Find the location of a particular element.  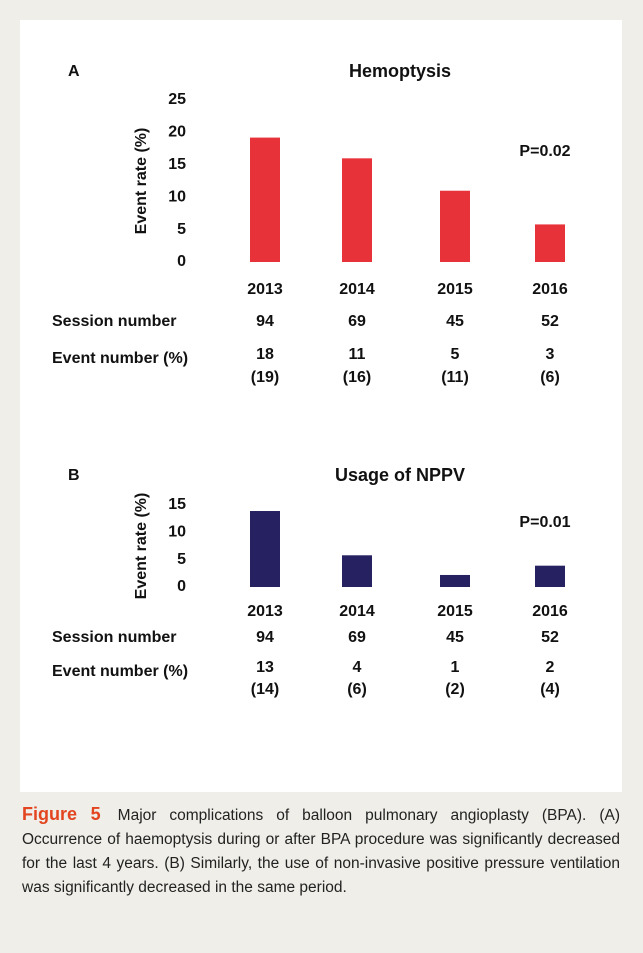

event-count: 11 is located at coordinates (357, 354).